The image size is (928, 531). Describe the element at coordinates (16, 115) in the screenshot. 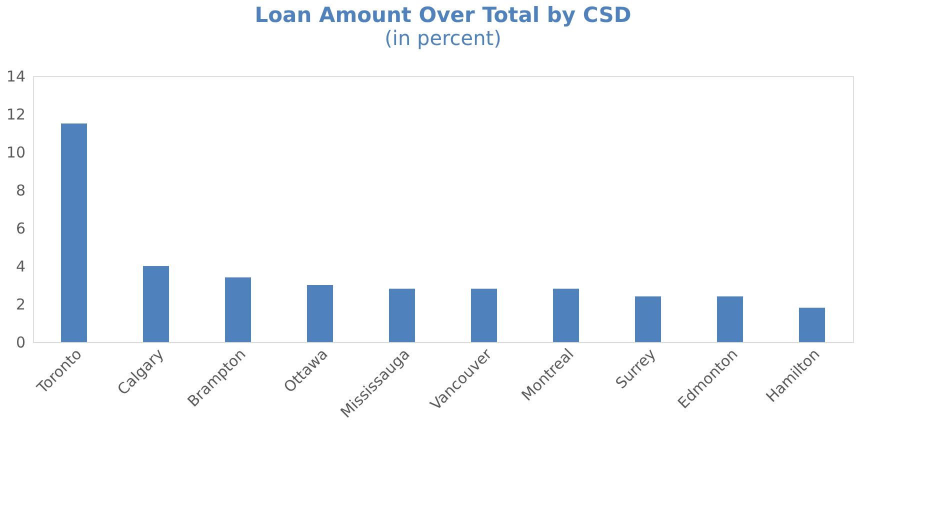

I see `y-tick-label: 12` at that location.